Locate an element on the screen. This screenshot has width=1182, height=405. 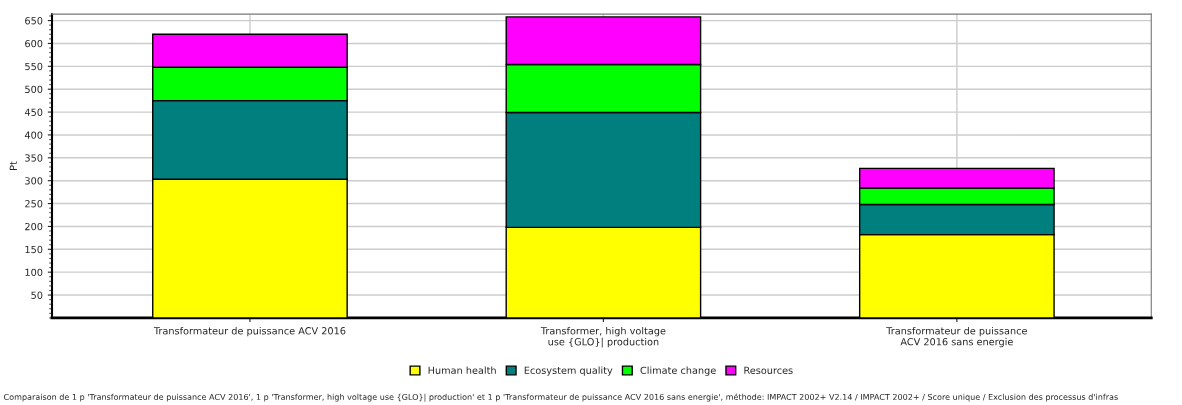
legend-label: Climate change is located at coordinates (678, 371).